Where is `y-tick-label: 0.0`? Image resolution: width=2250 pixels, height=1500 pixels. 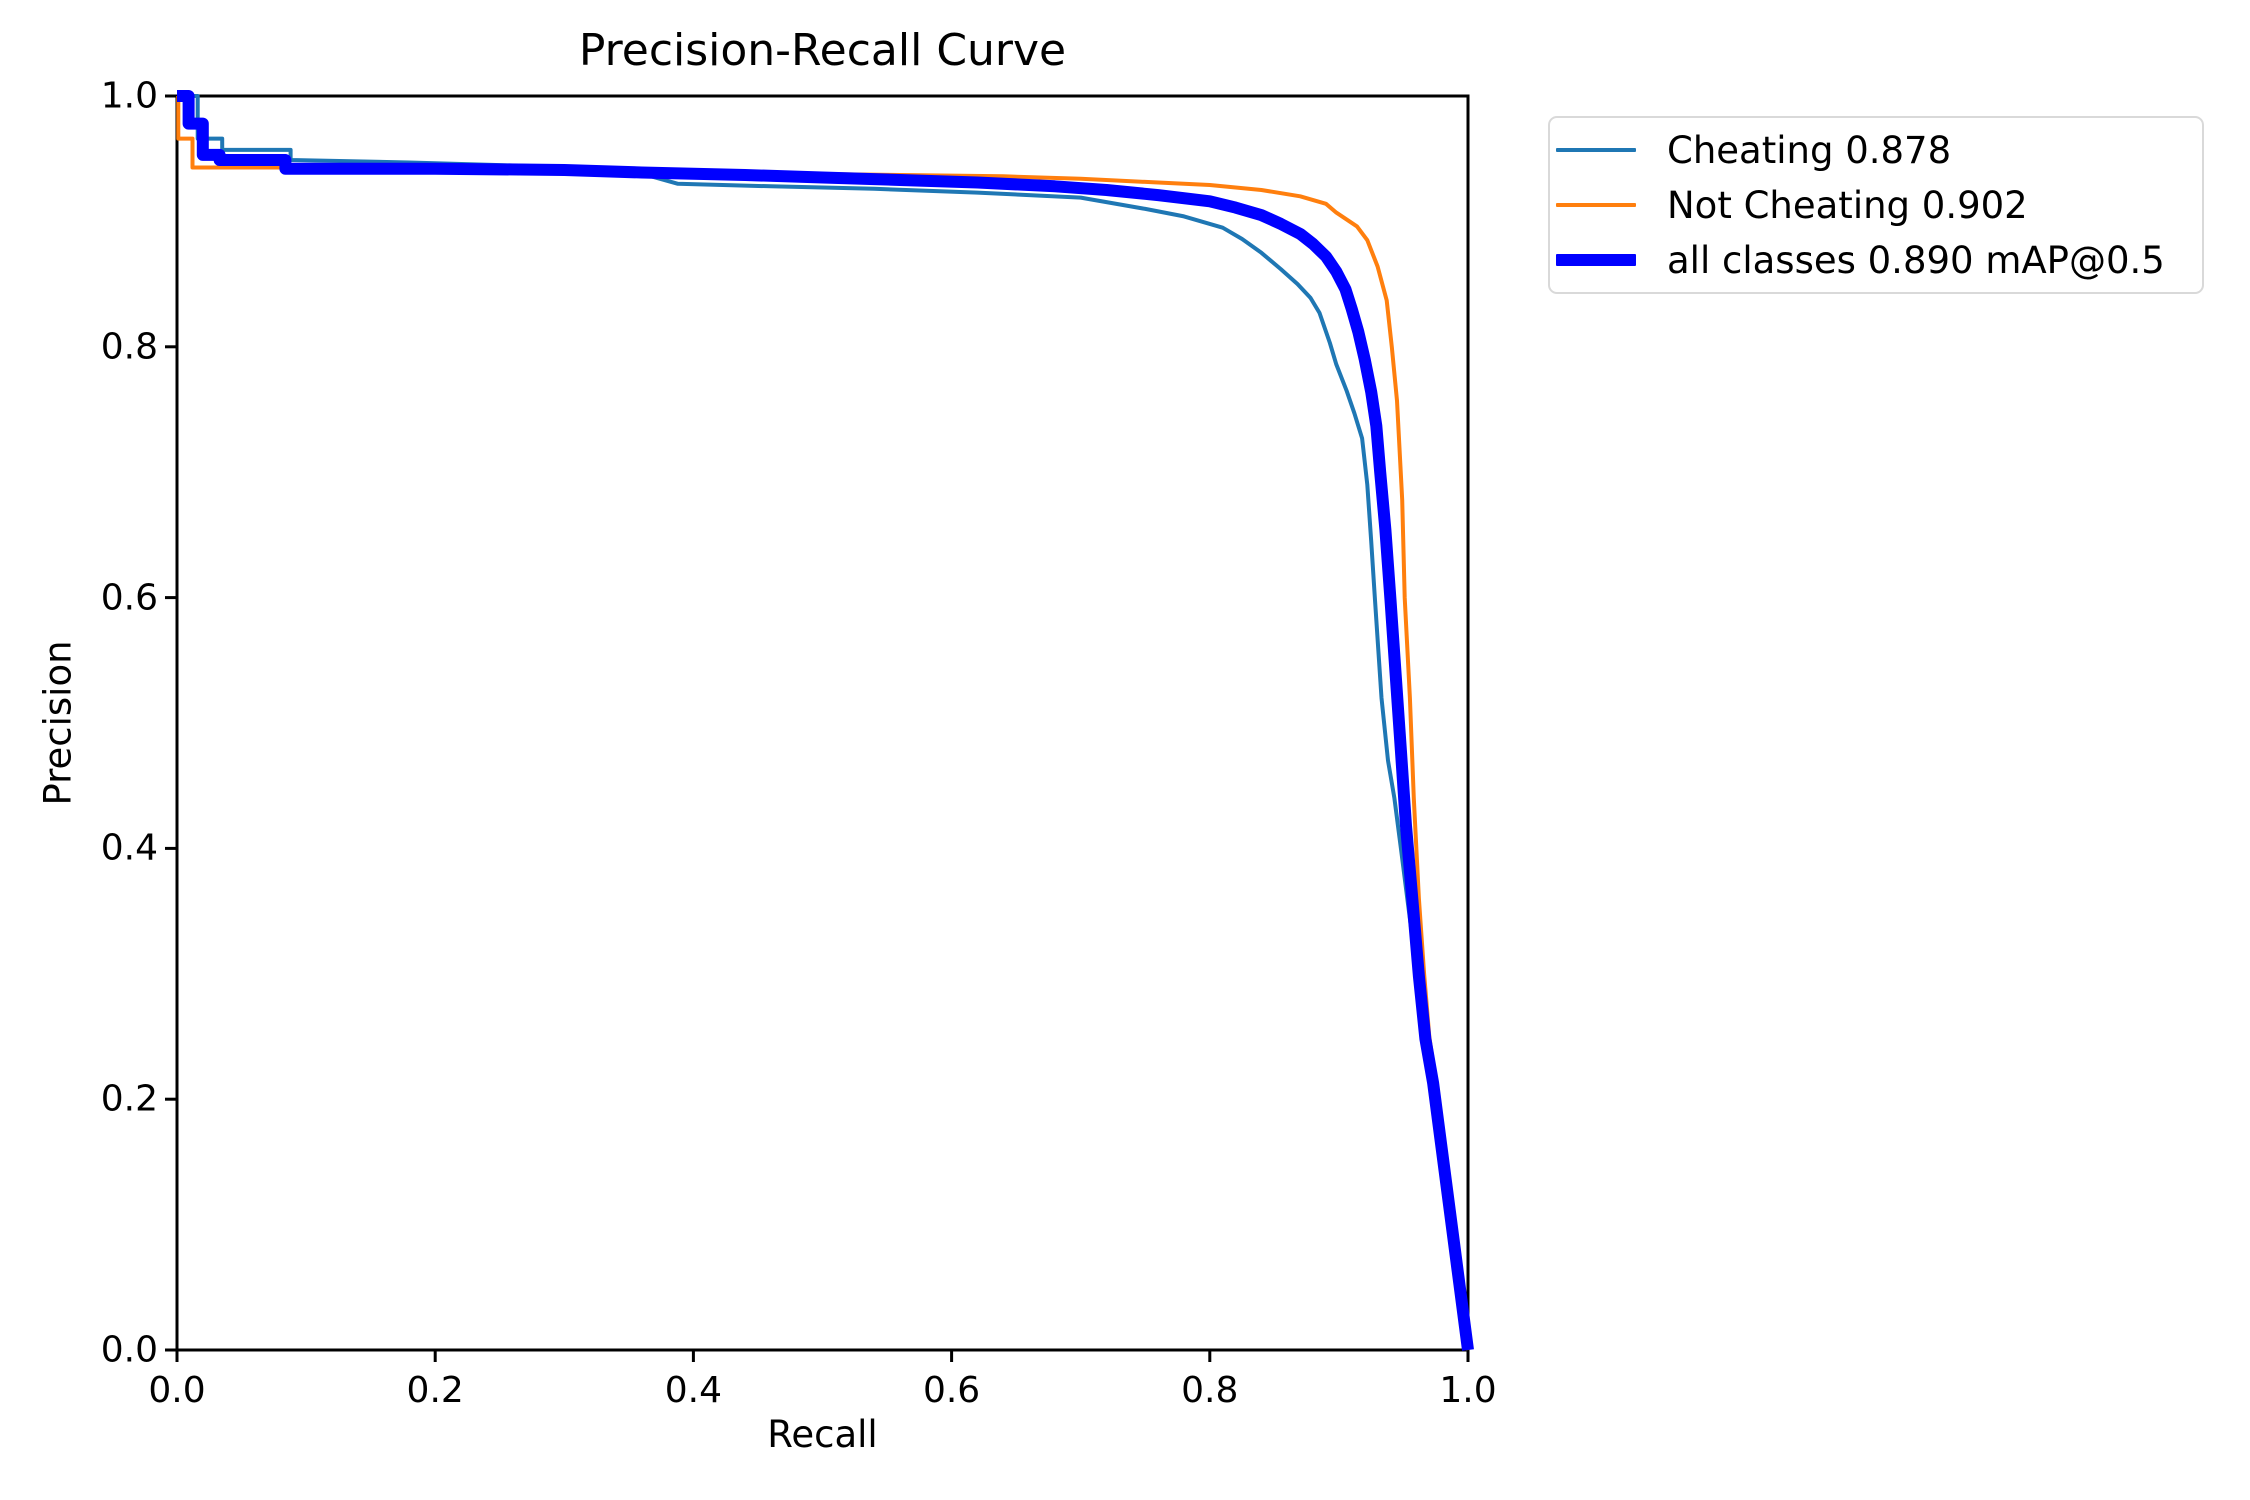
y-tick-label: 0.0 is located at coordinates (129, 1350).